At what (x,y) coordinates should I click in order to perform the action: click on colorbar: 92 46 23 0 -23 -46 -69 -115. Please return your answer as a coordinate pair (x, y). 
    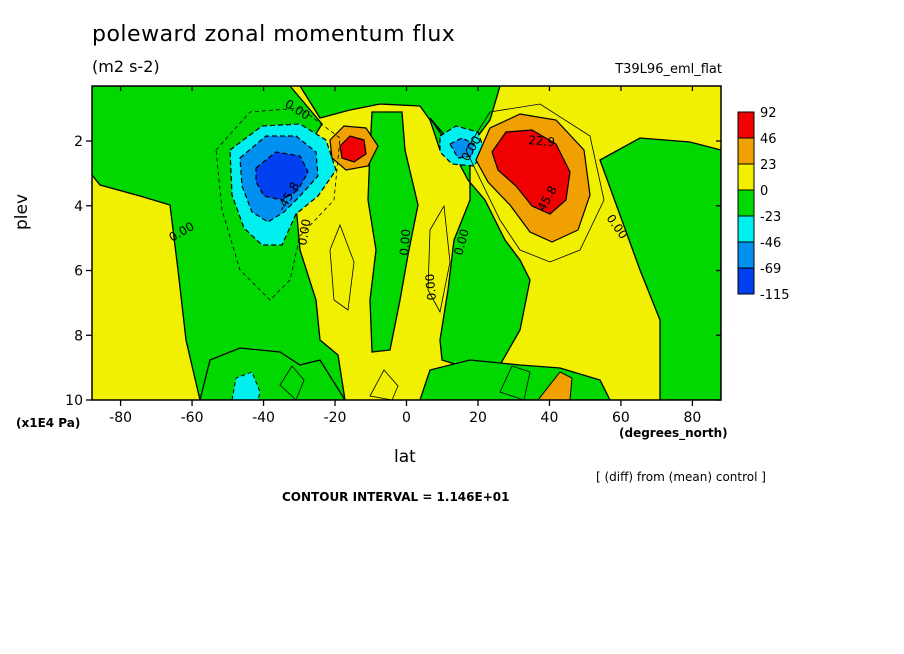
    Looking at the image, I should click on (763, 204).